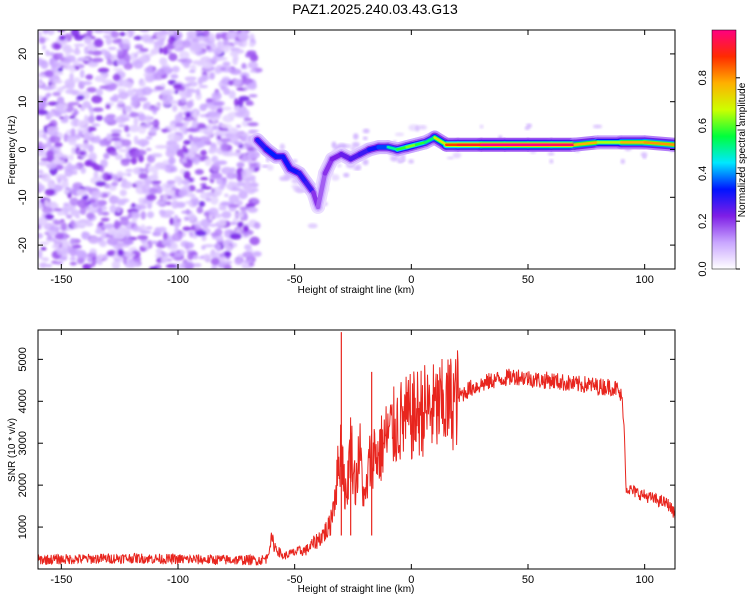  Describe the element at coordinates (703, 125) in the screenshot. I see `colorbar-tick-label: 0.6` at that location.